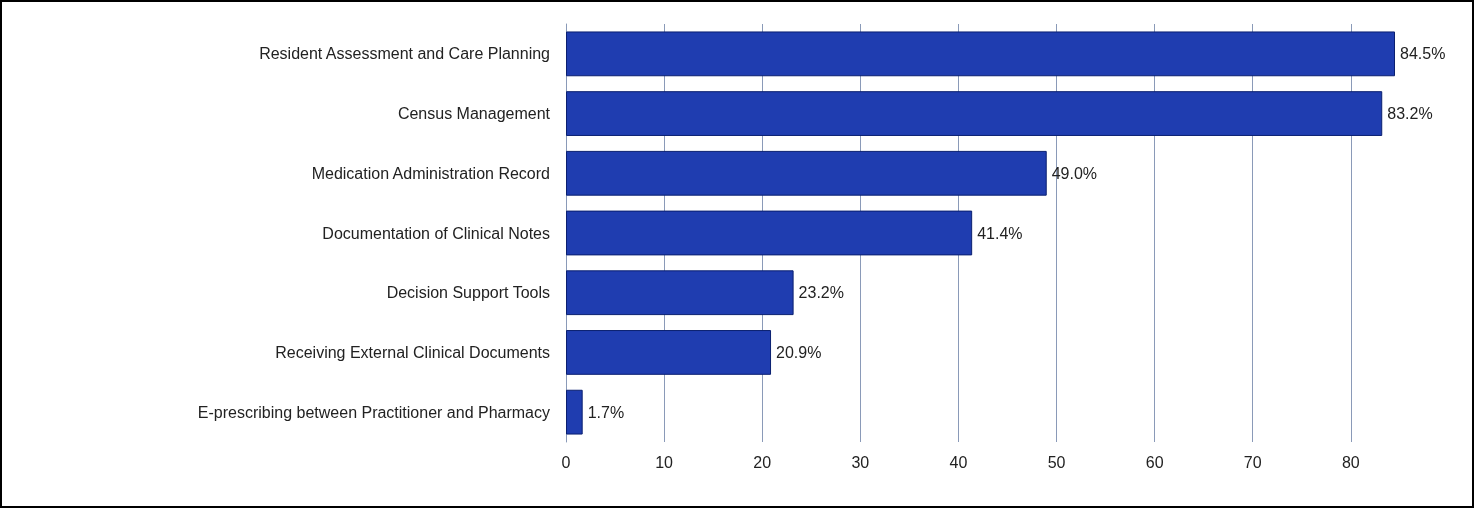 This screenshot has height=508, width=1474. Describe the element at coordinates (436, 233) in the screenshot. I see `y-tick-label: Documentation of Clinical Notes` at that location.